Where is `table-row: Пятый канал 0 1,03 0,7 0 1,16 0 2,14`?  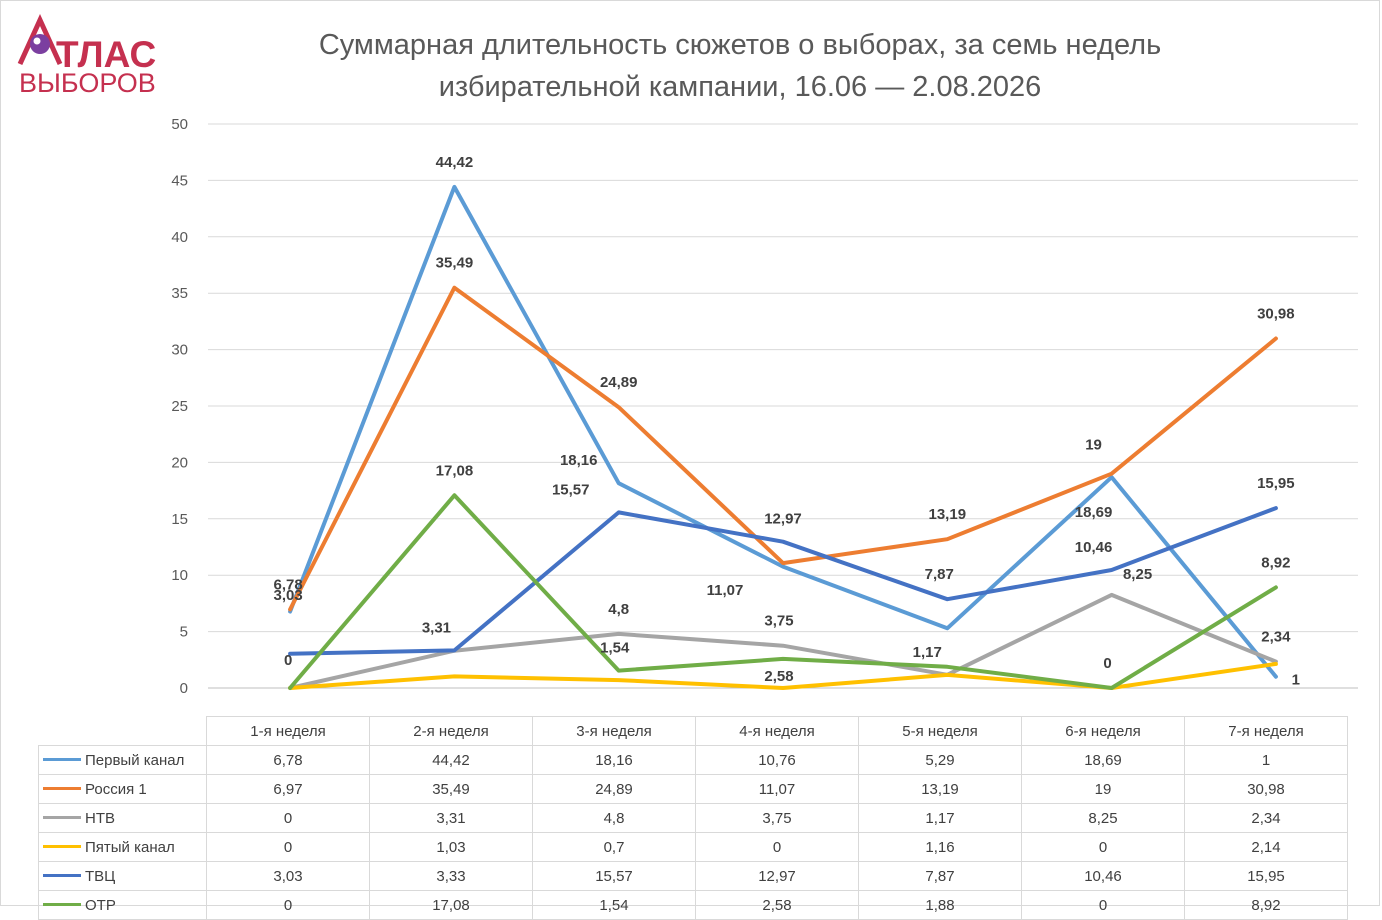
table-row: Пятый канал 0 1,03 0,7 0 1,16 0 2,14 is located at coordinates (693, 847).